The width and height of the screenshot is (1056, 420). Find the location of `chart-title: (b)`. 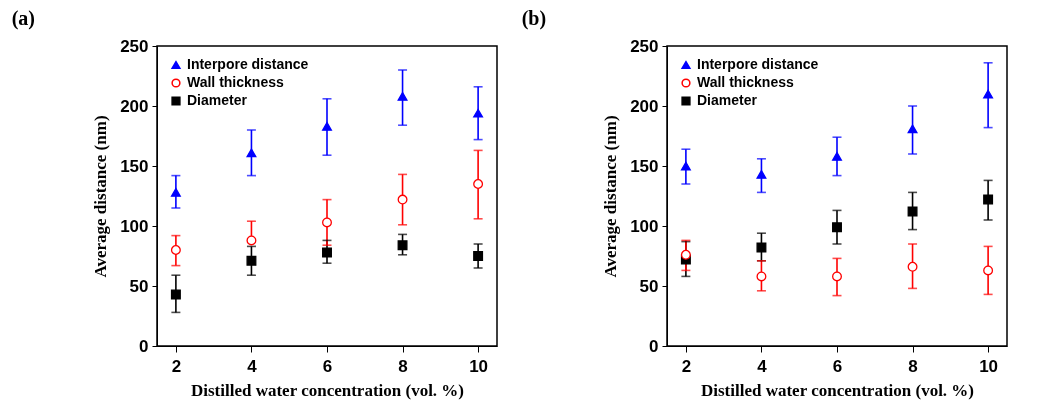

chart-title: (b) is located at coordinates (534, 18).